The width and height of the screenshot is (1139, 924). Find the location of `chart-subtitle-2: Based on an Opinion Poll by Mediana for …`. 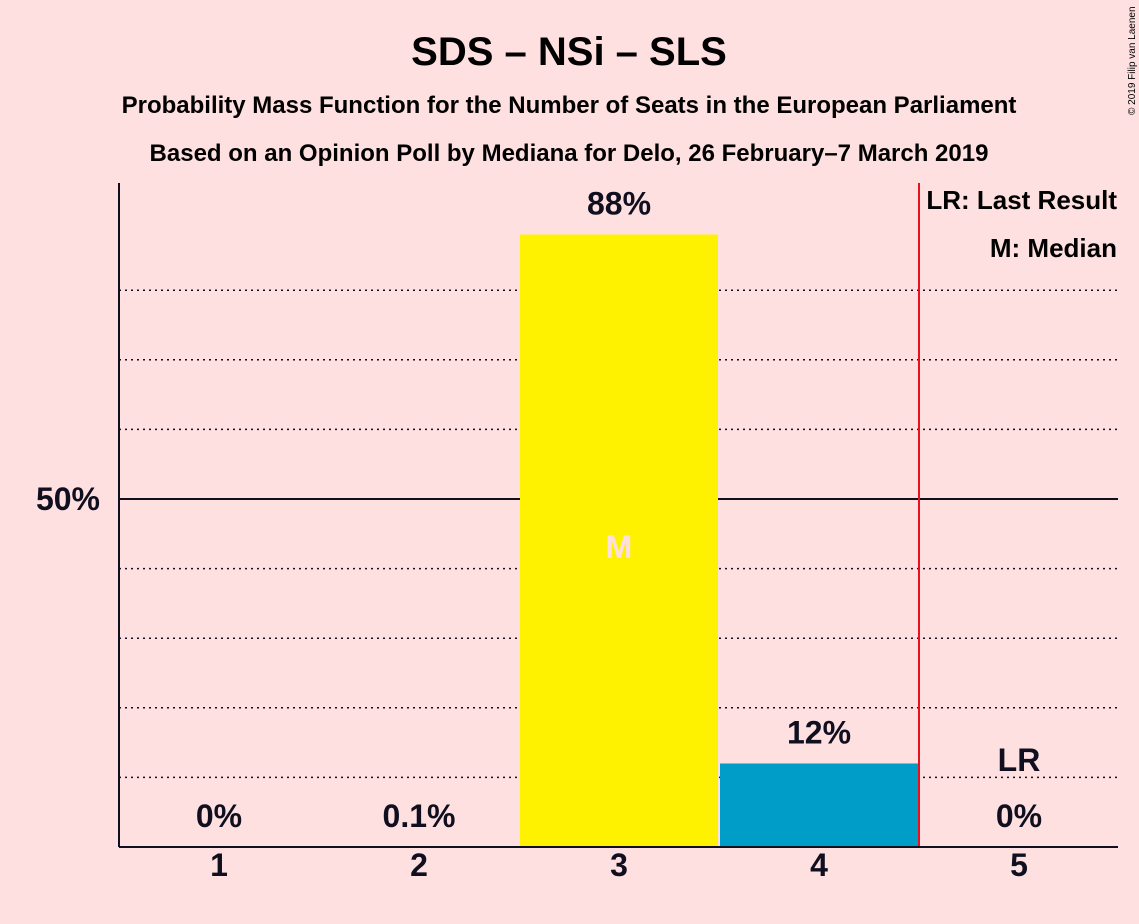

chart-subtitle-2: Based on an Opinion Poll by Mediana for … is located at coordinates (569, 153).